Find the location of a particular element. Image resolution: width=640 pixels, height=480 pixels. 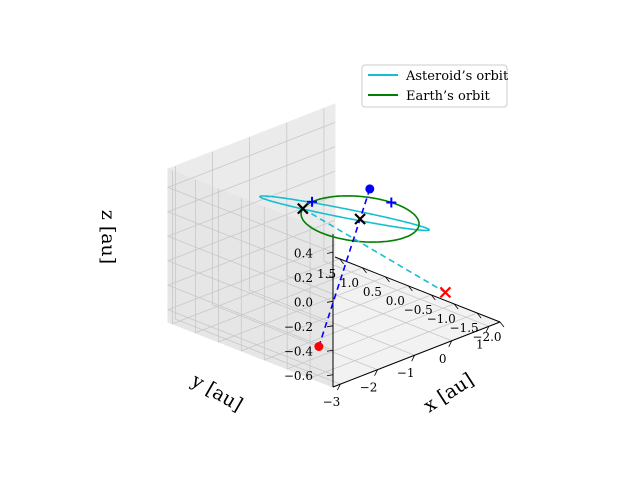

legend-frame is located at coordinates (434, 86).